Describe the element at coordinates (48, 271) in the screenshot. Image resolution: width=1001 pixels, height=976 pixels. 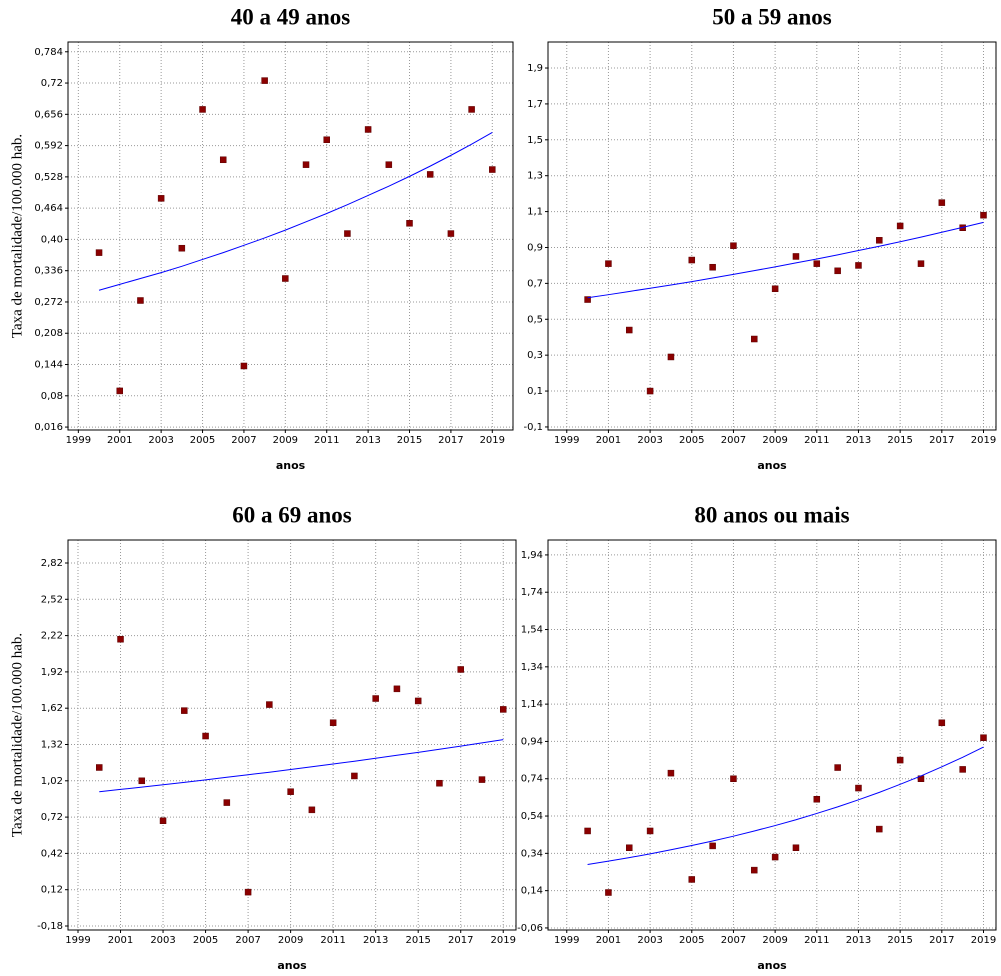
I see `y-tick-label: 0,336` at that location.